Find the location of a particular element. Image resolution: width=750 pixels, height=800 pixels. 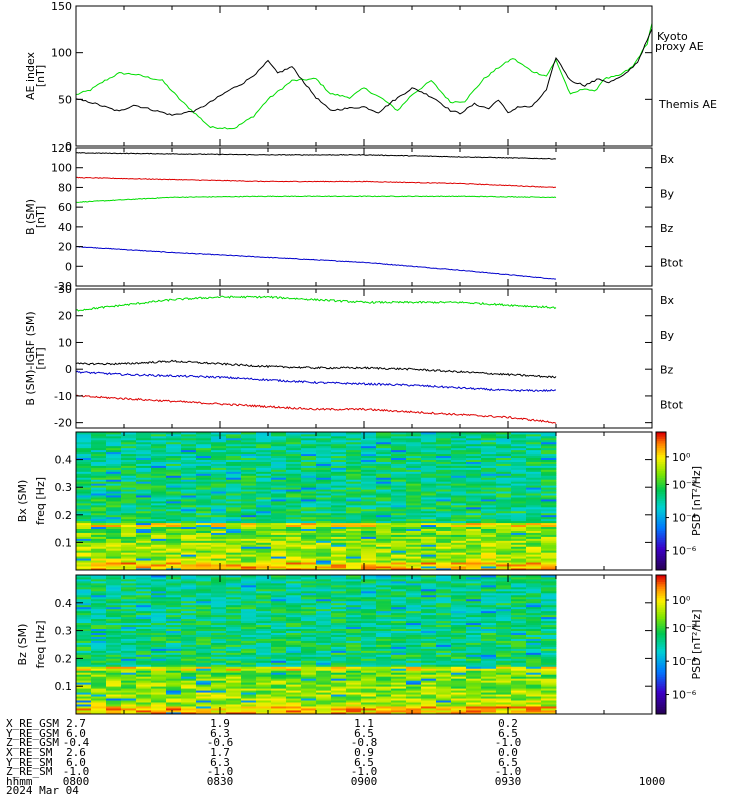

y-tick-label: 0.1 is located at coordinates (64, 686).